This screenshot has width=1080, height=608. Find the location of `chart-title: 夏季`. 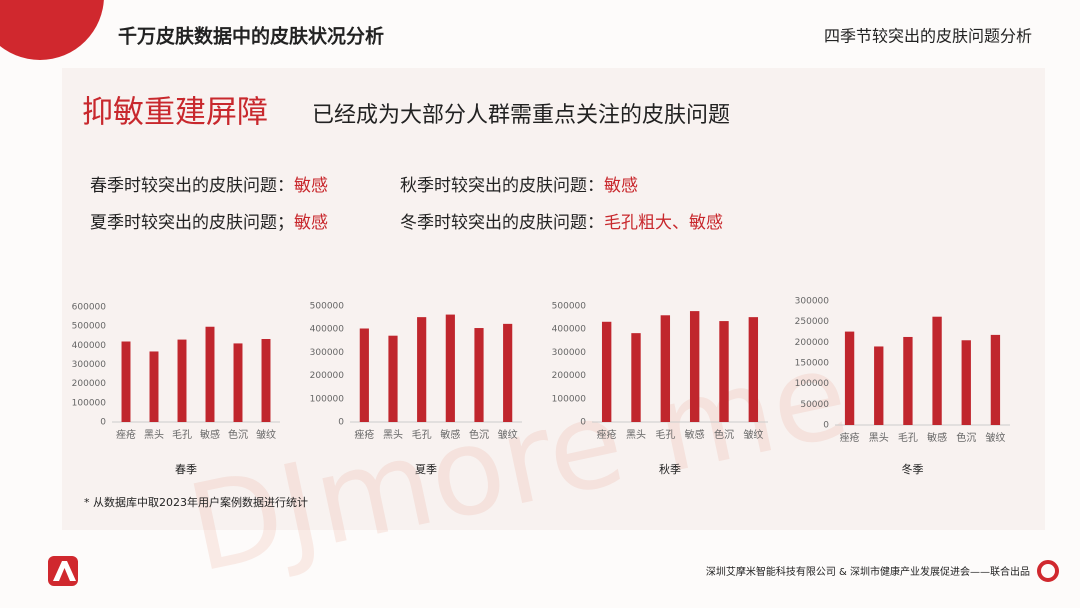

chart-title: 夏季 is located at coordinates (426, 469).